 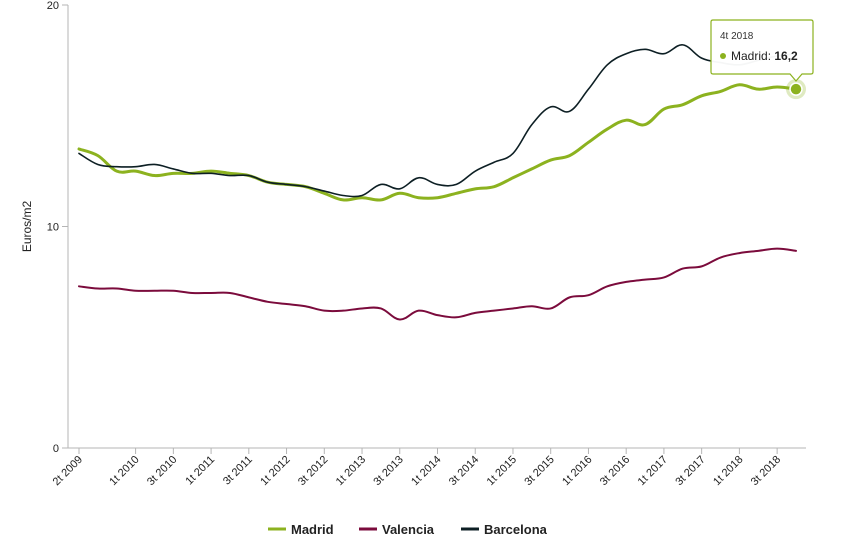 What do you see at coordinates (766, 471) in the screenshot?
I see `x-tick-label: 3t 2018` at bounding box center [766, 471].